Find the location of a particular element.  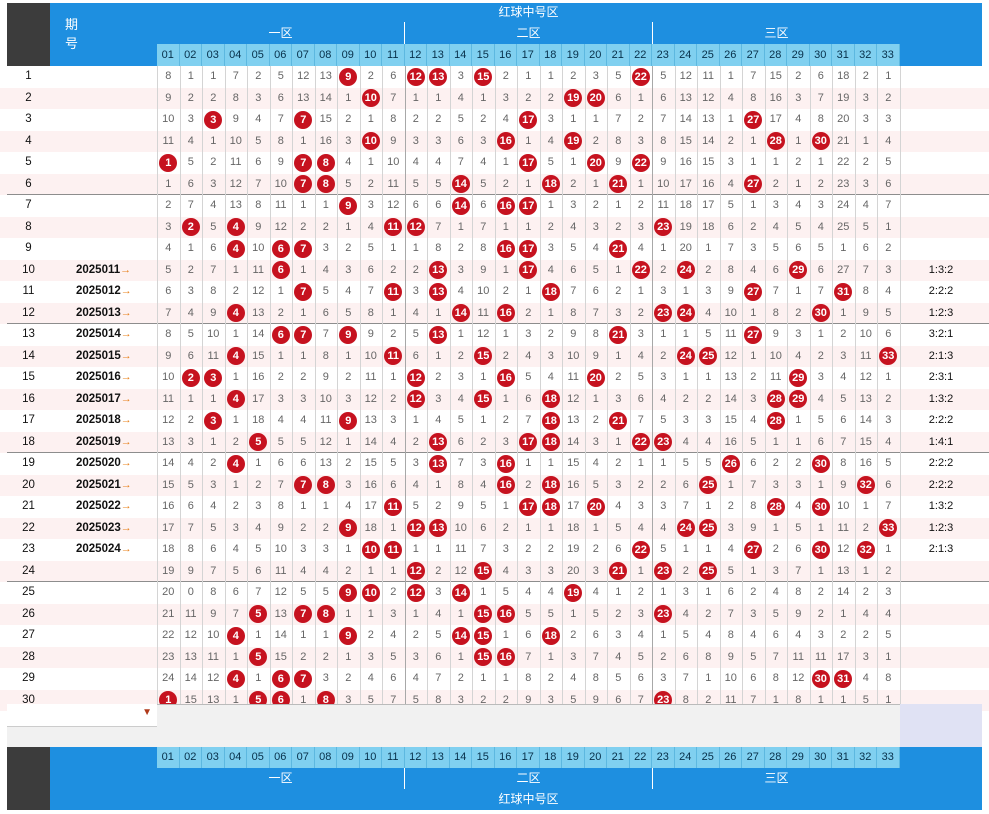

drawn-ball: 15 is located at coordinates (483, 356).